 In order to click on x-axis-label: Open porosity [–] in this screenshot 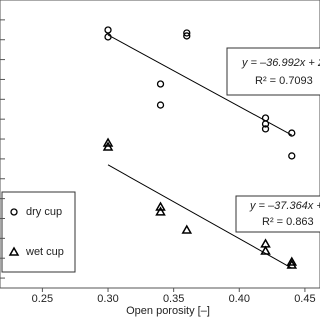, I will do `click(168, 311)`.